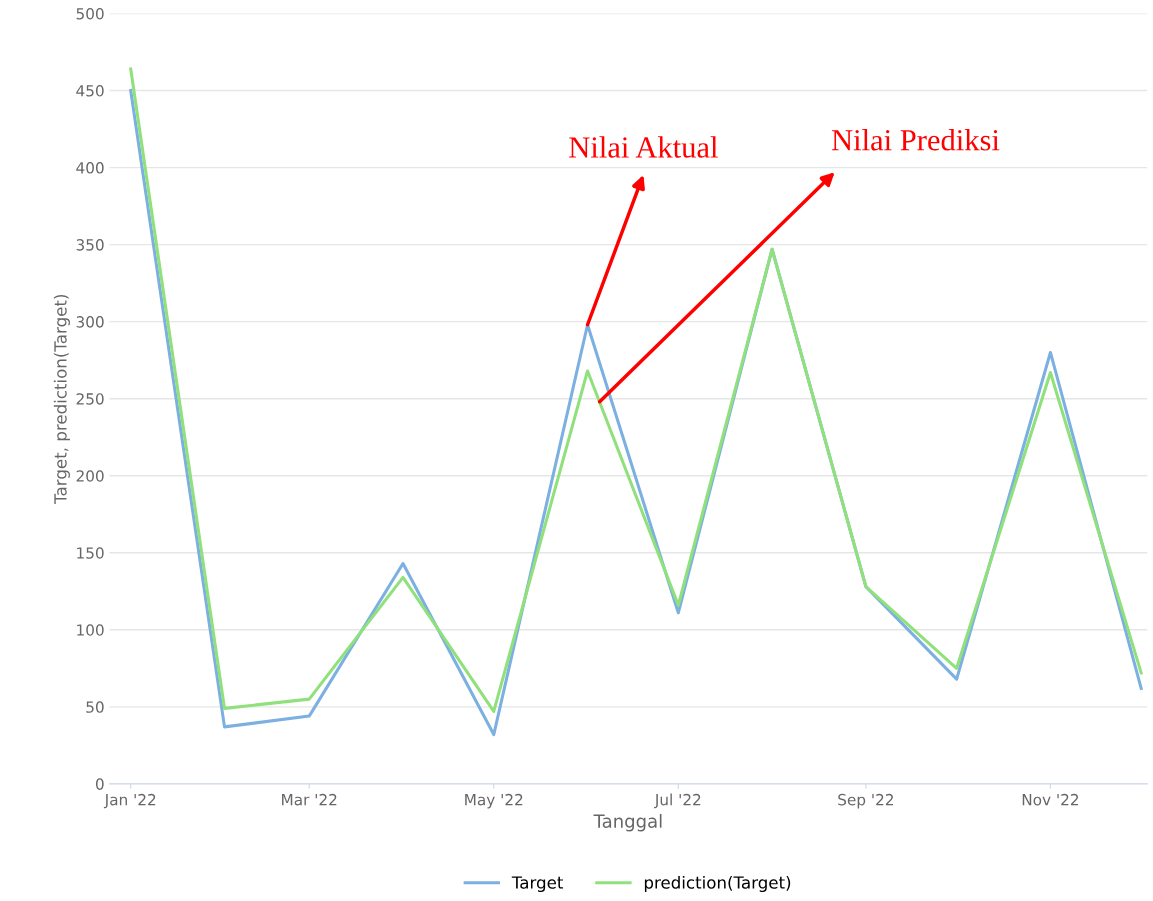 This screenshot has width=1153, height=901. I want to click on y-tick-label: 400, so click(90, 168).